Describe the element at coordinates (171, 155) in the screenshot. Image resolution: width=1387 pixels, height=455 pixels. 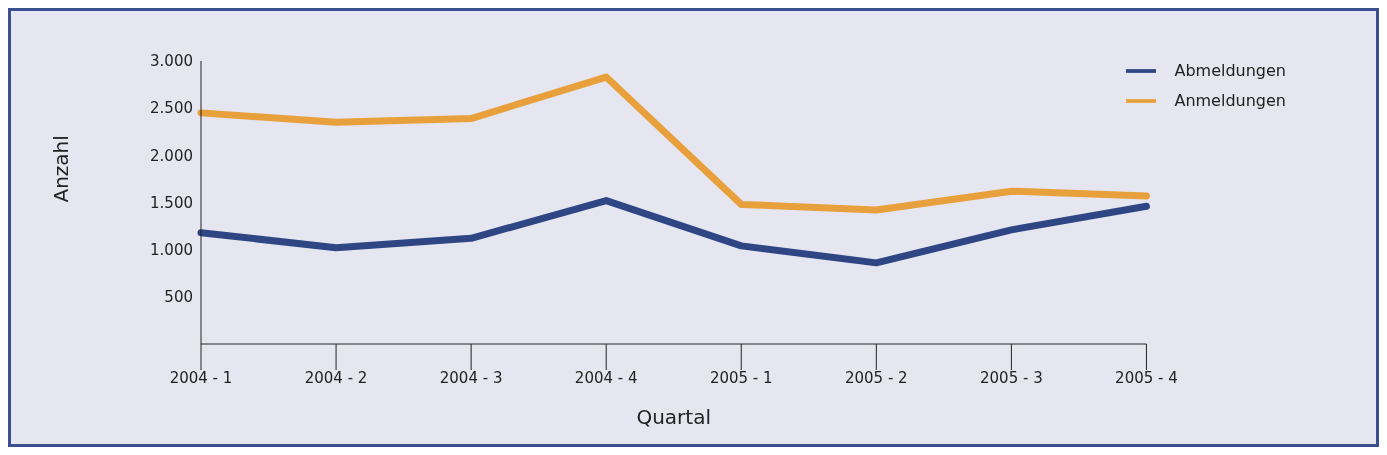
I see `y-tick-label: 2.000` at that location.